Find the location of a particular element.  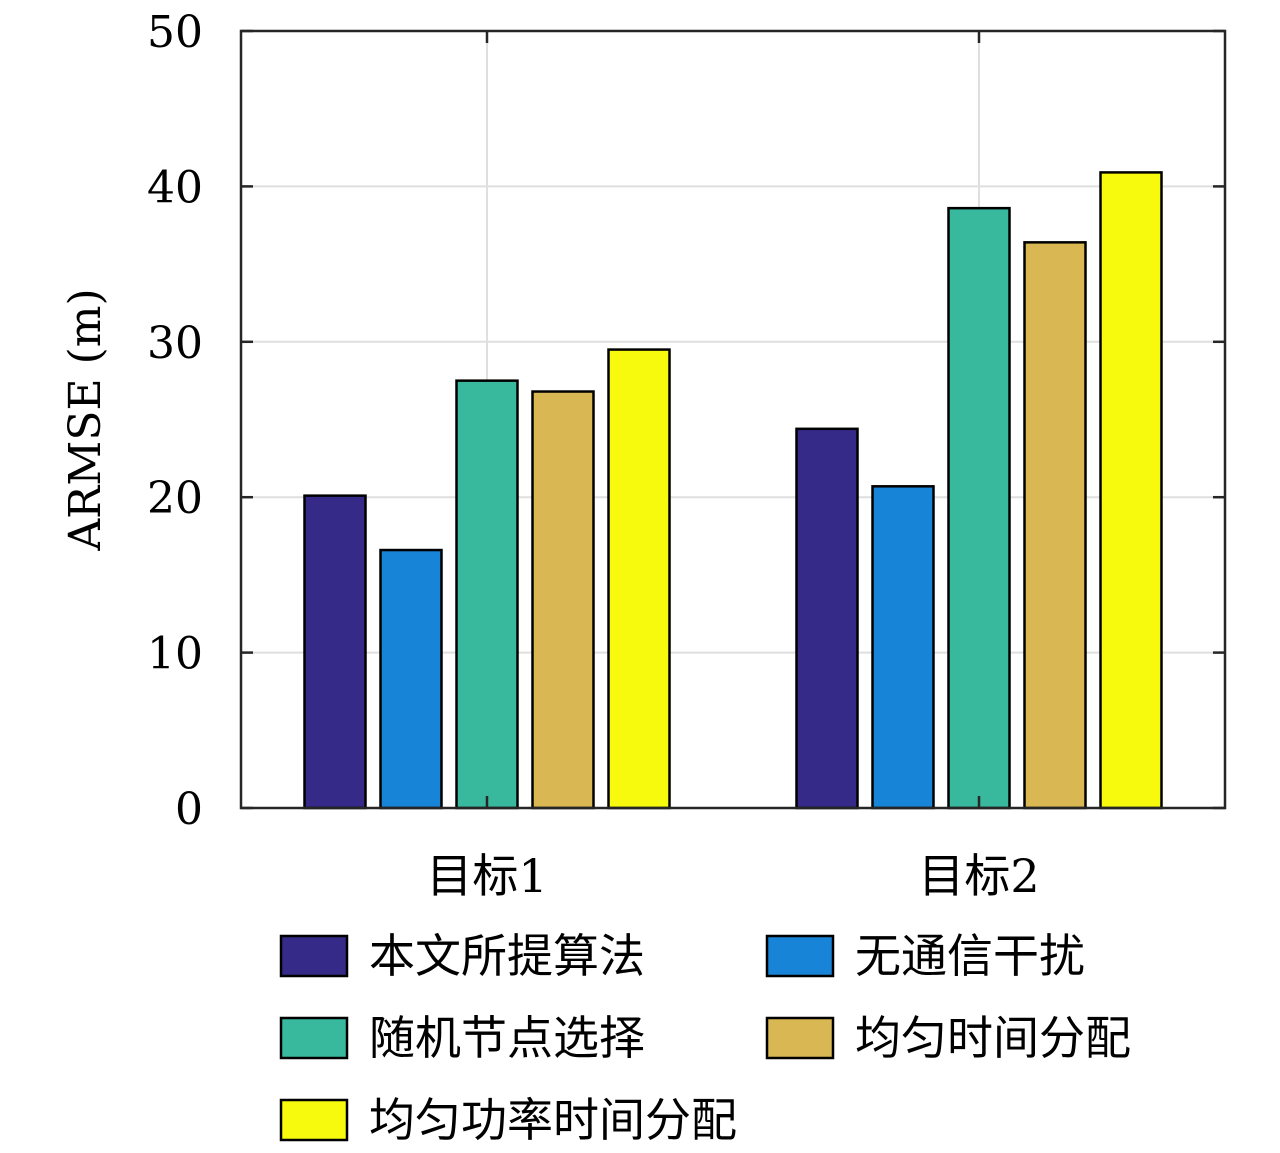

y-tick-label-3: 30 is located at coordinates (175, 343).